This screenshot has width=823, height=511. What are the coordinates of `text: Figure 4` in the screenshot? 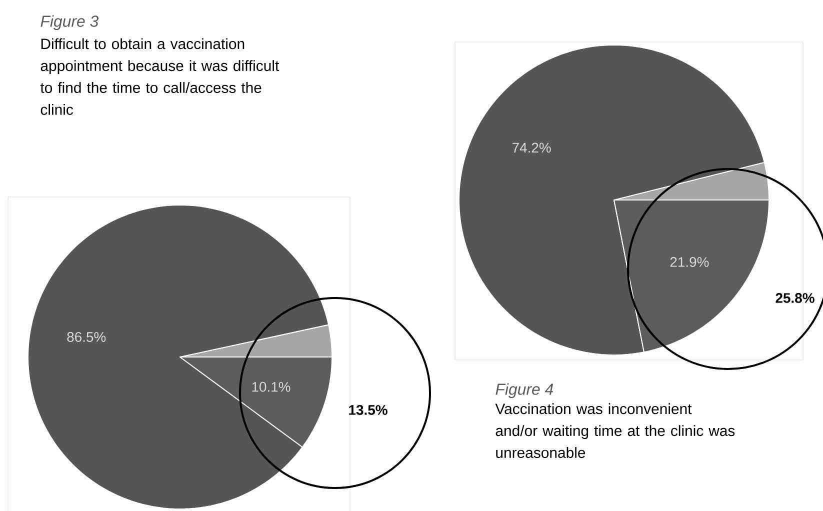 It's located at (525, 390).